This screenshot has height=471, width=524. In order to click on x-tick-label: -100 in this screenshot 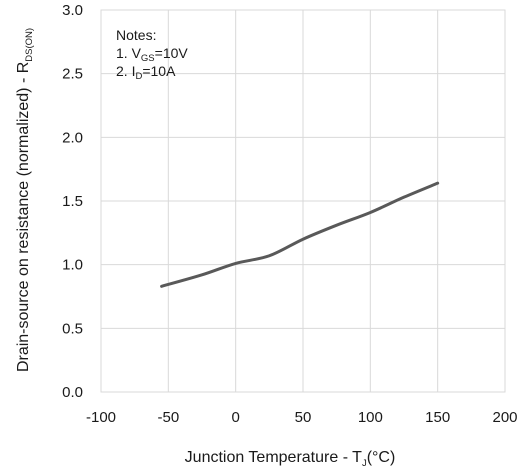, I will do `click(101, 417)`.